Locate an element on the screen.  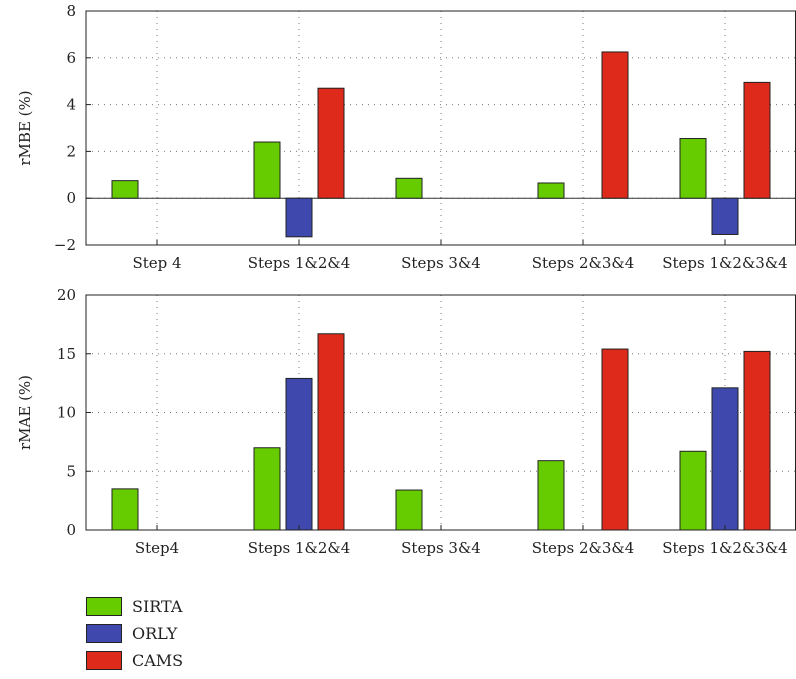
legend-swatch-cams is located at coordinates (104, 660).